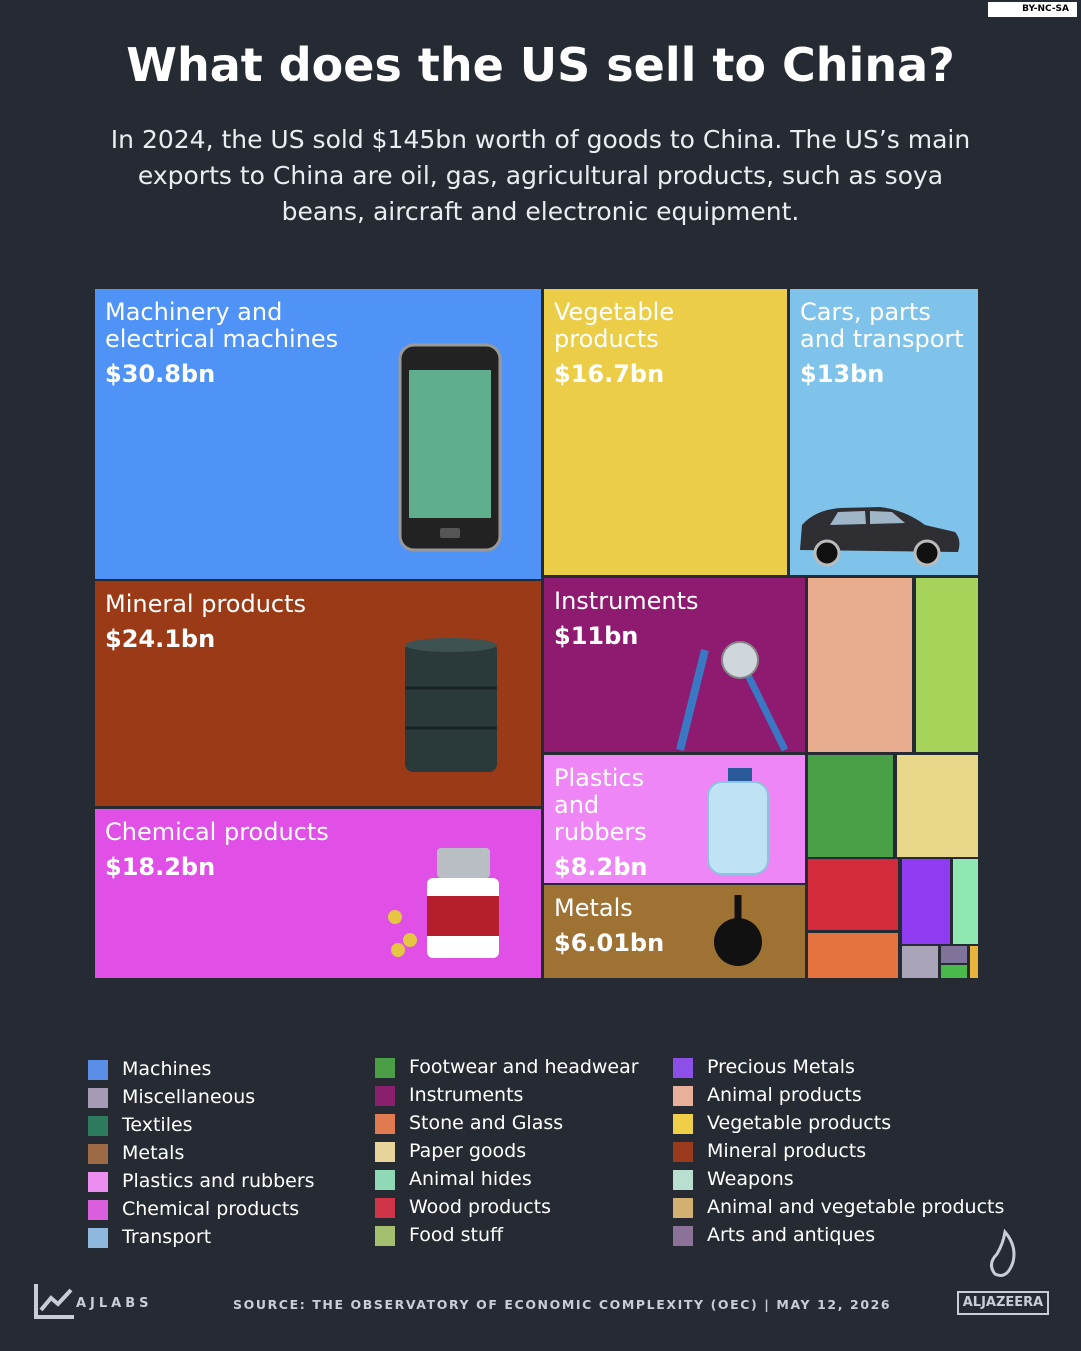  What do you see at coordinates (1003, 1252) in the screenshot?
I see `aljazeera-logo` at bounding box center [1003, 1252].